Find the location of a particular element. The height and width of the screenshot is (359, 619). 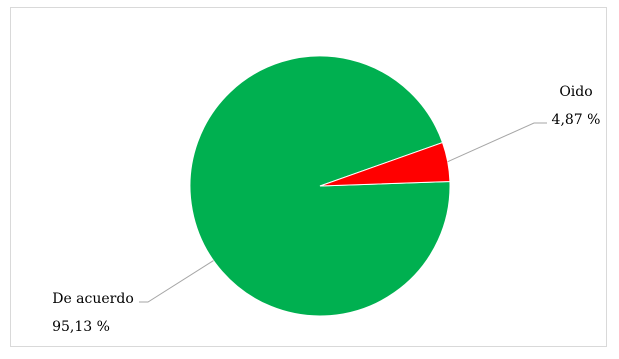

slice-label-de-acuerdo: De acuerdo is located at coordinates (93, 299).